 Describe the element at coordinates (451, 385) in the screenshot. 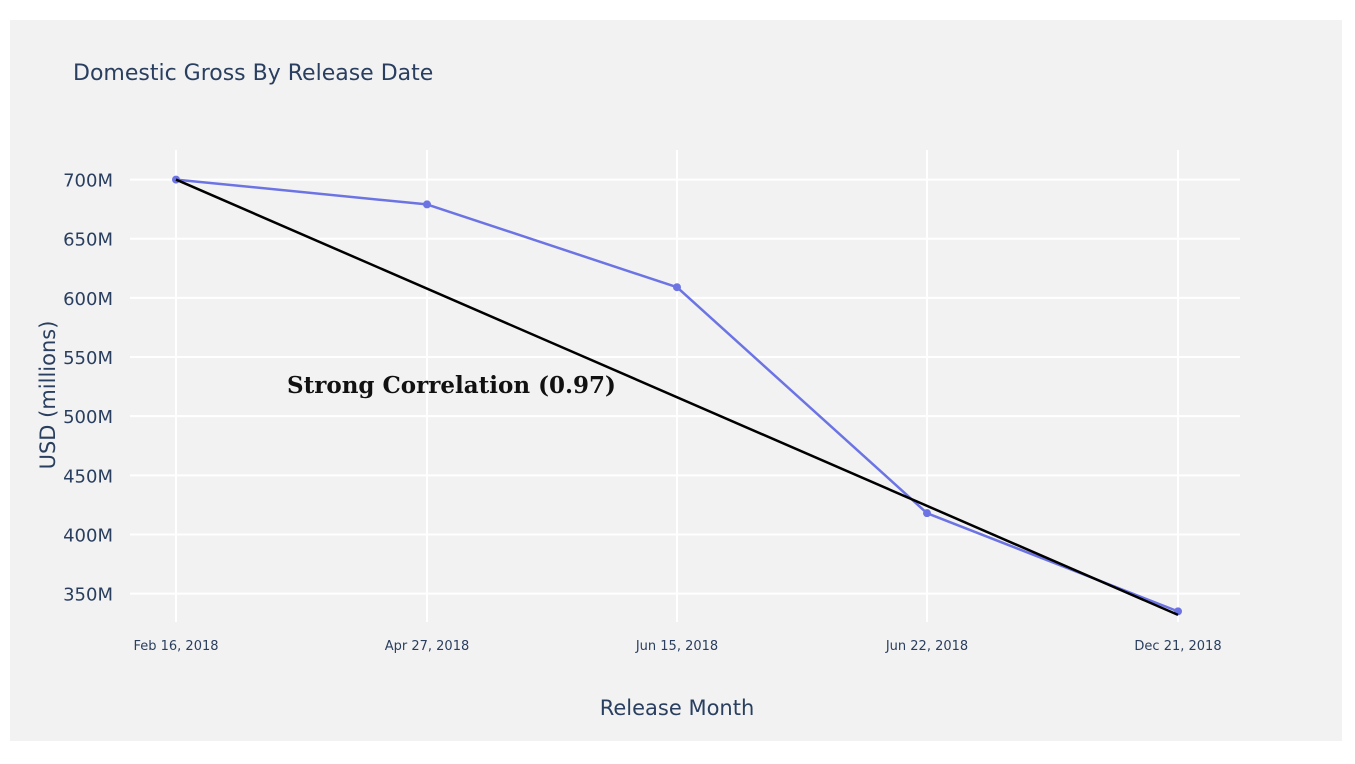

I see `correlation-annotation: Strong Correlation (0.97)` at that location.